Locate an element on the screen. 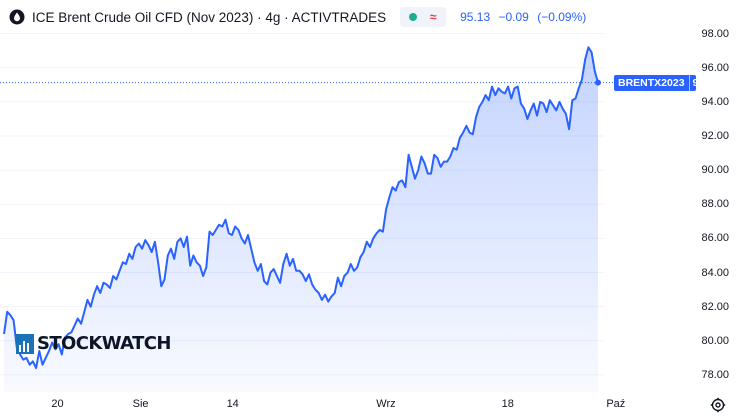 This screenshot has width=742, height=420. x-tick-label: Paź is located at coordinates (616, 404).